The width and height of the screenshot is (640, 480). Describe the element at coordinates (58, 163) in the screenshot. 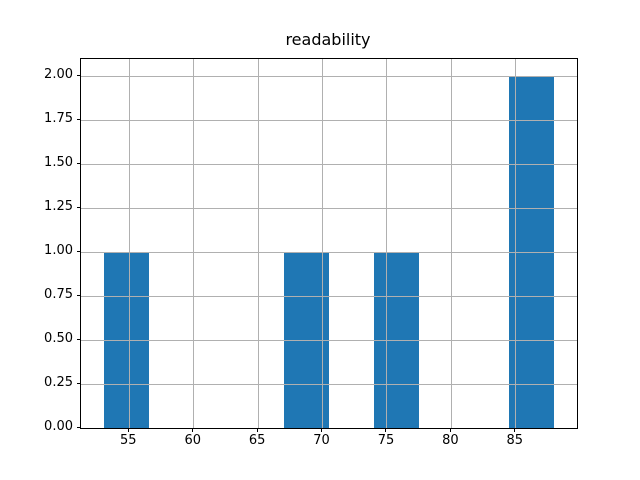

I see `y-tick-label: 1.50` at that location.